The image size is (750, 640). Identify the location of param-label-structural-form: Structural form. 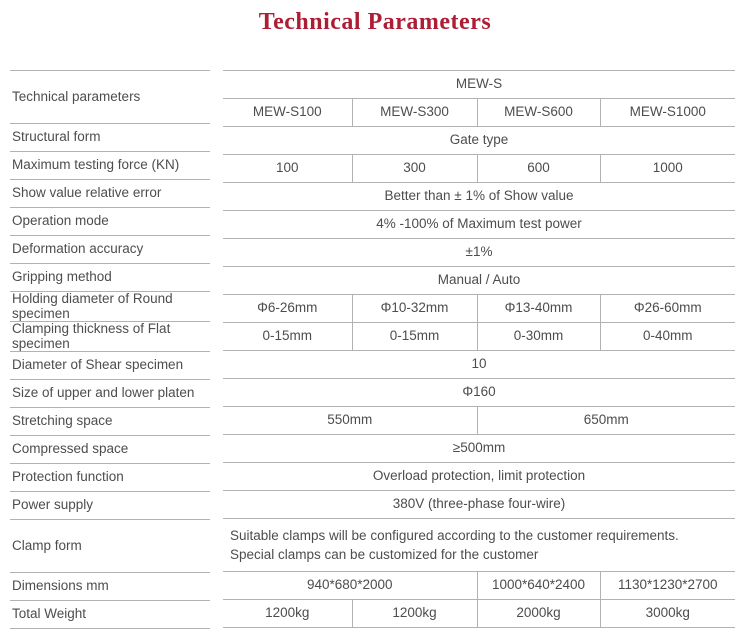
(110, 137).